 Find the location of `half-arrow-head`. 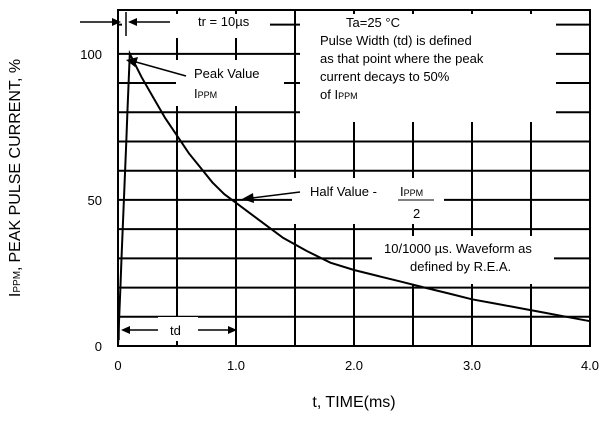

half-arrow-head is located at coordinates (248, 198).